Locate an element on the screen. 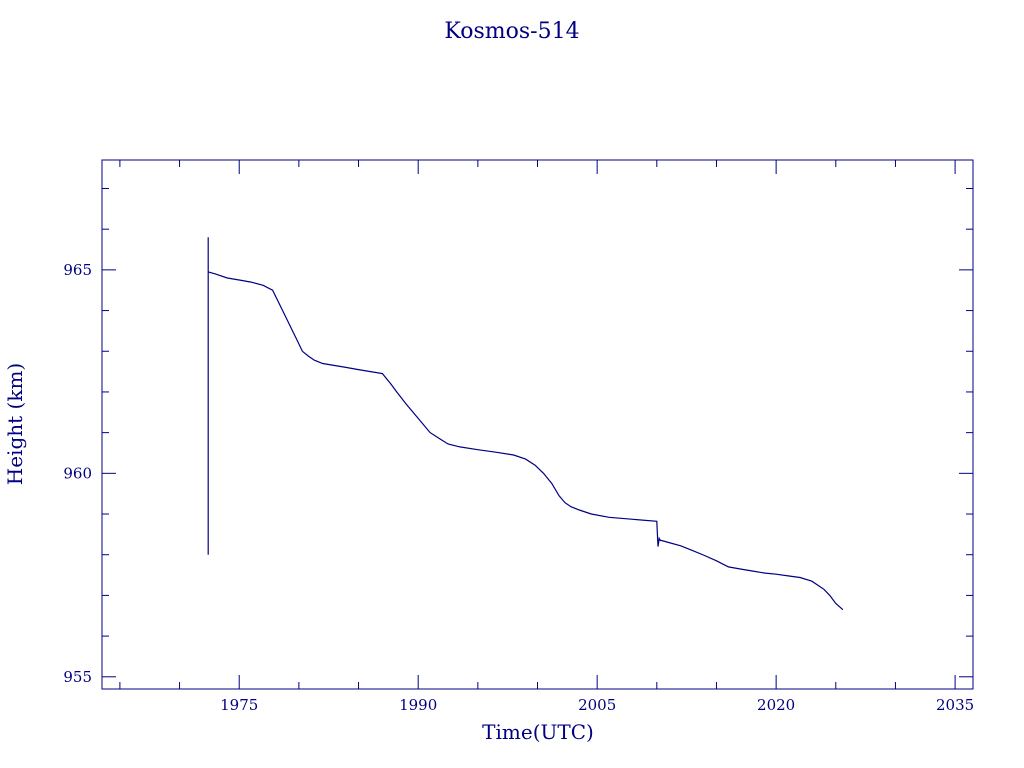 The width and height of the screenshot is (1024, 768). x-tick-label: 2005 is located at coordinates (597, 705).